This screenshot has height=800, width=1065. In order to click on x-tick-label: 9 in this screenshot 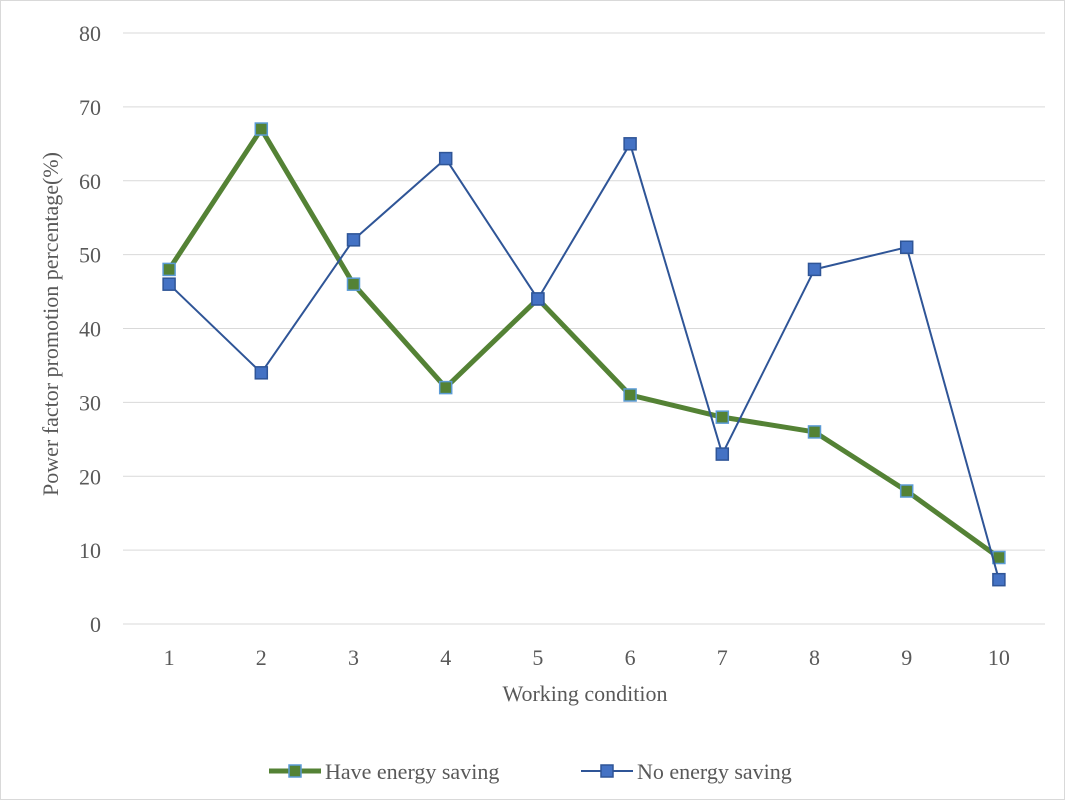, I will do `click(906, 657)`.